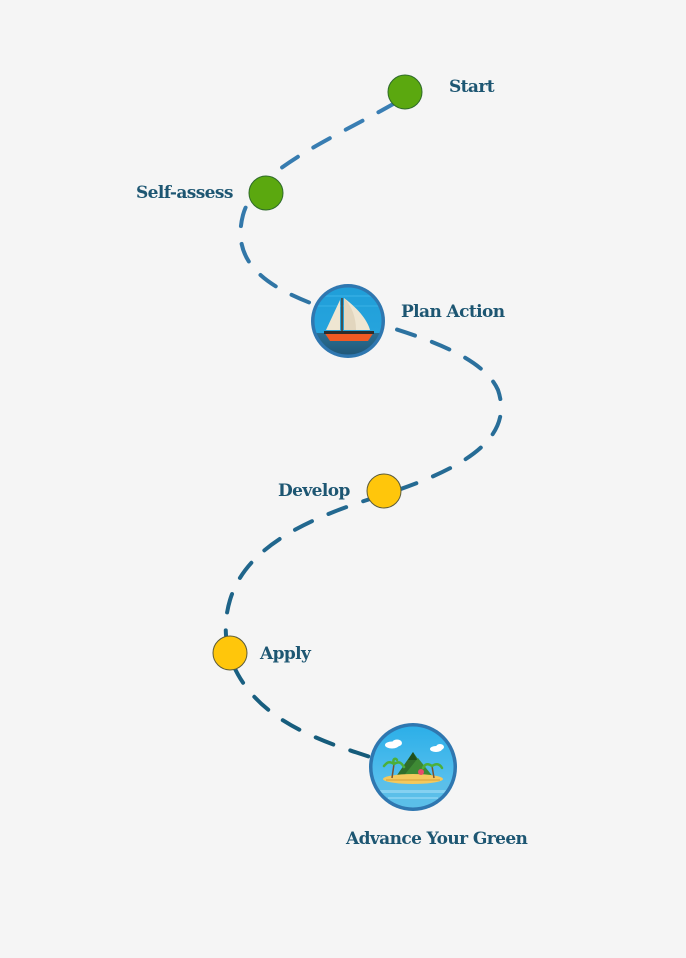 The height and width of the screenshot is (958, 686). What do you see at coordinates (230, 653) in the screenshot?
I see `apply-node` at bounding box center [230, 653].